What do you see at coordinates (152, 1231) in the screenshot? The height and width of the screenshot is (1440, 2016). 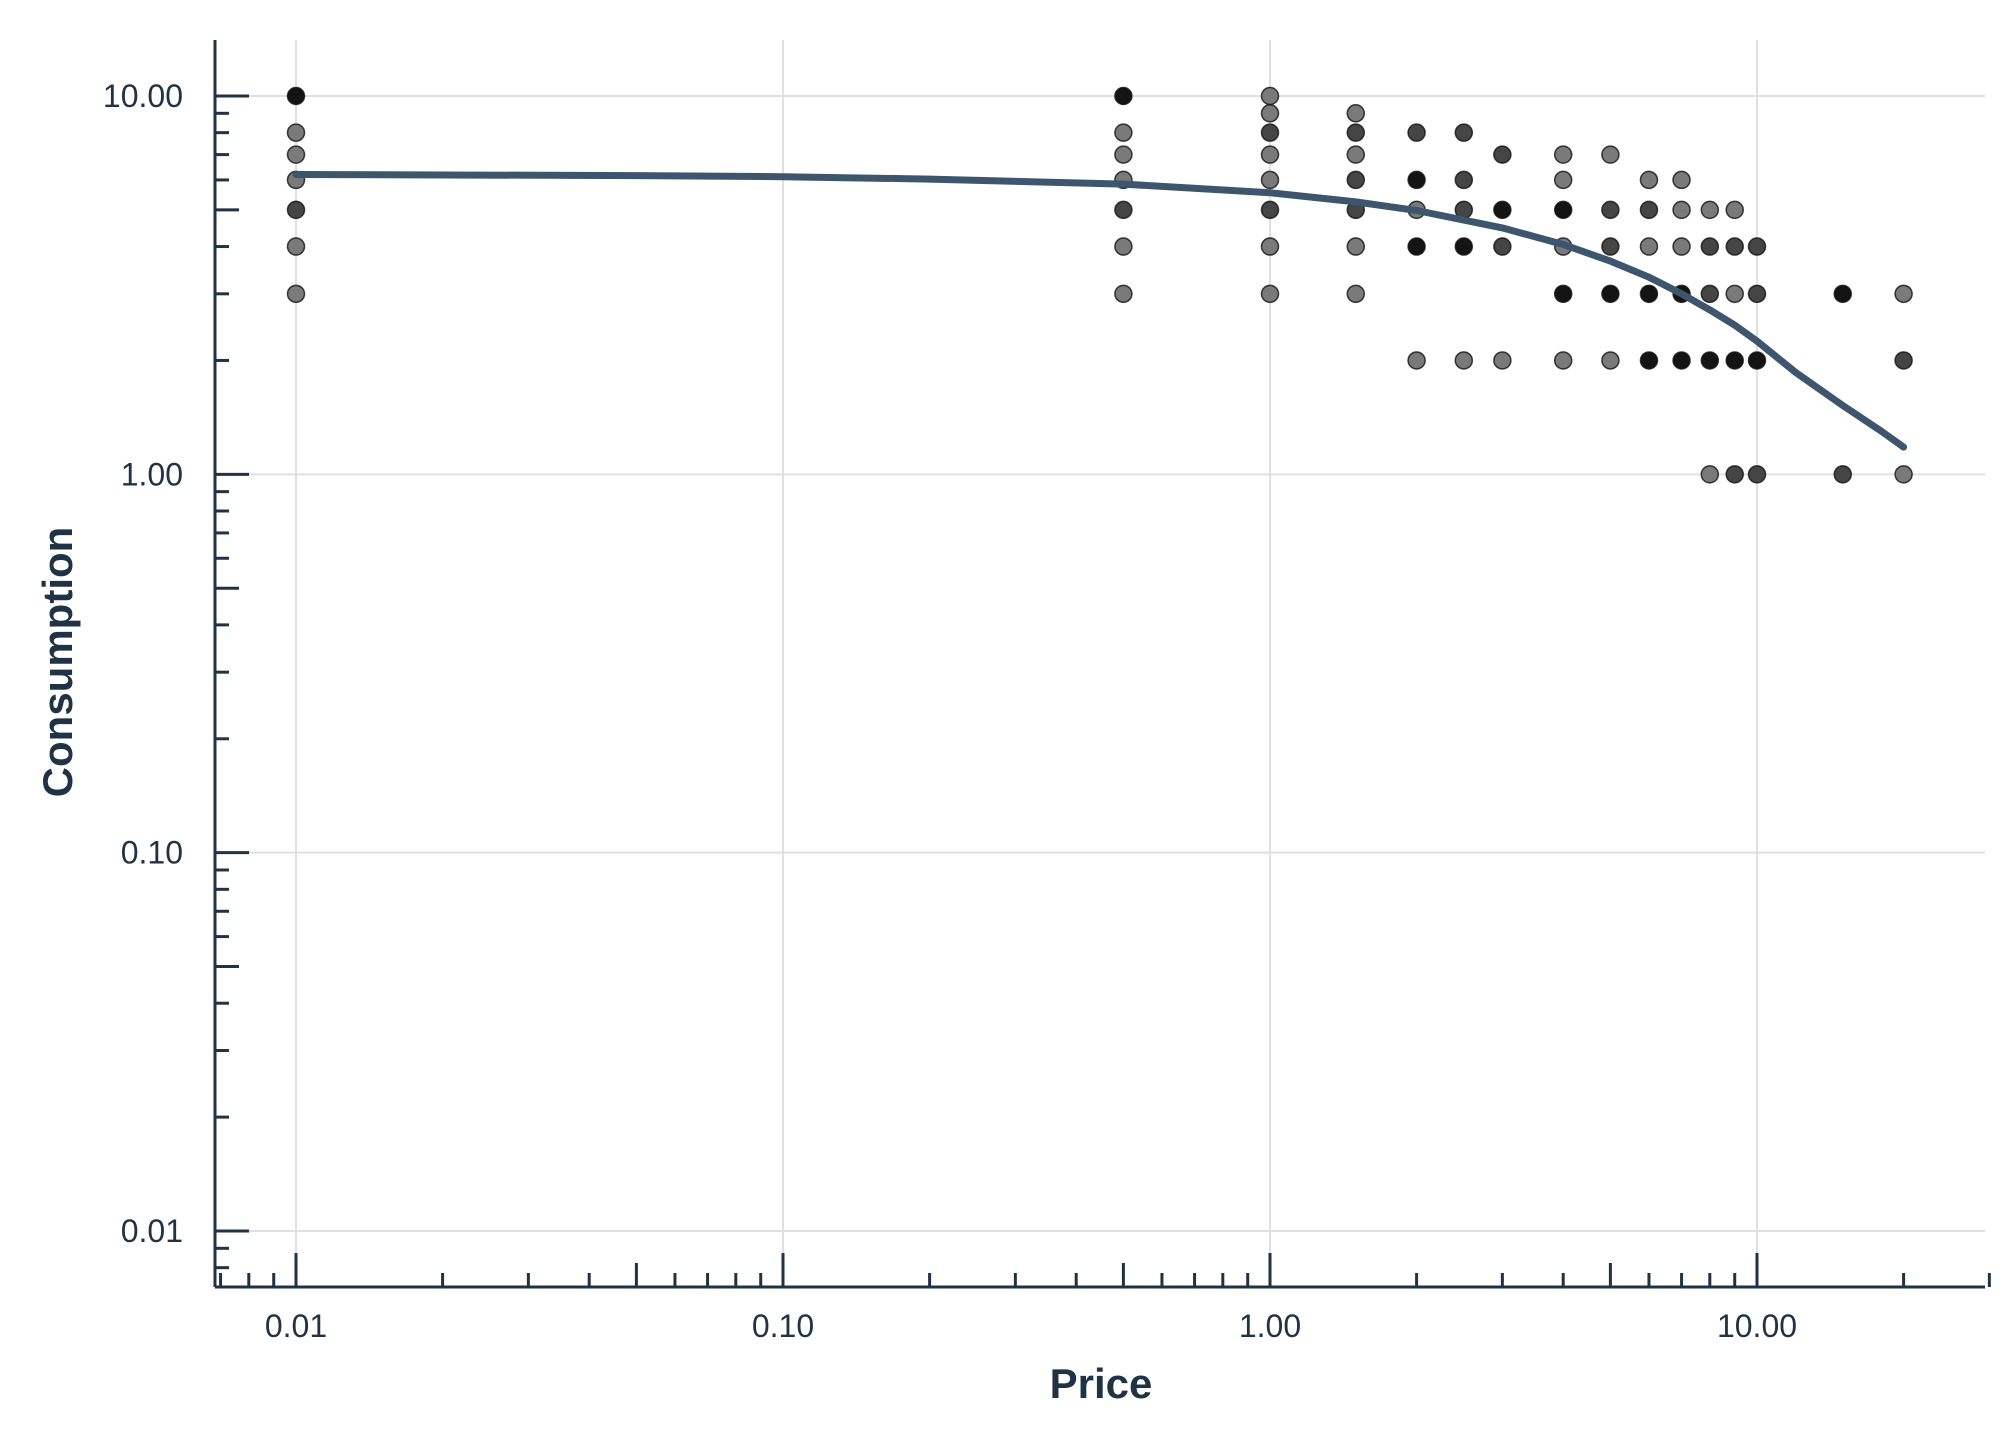 I see `y-tick-label: 0.01` at bounding box center [152, 1231].